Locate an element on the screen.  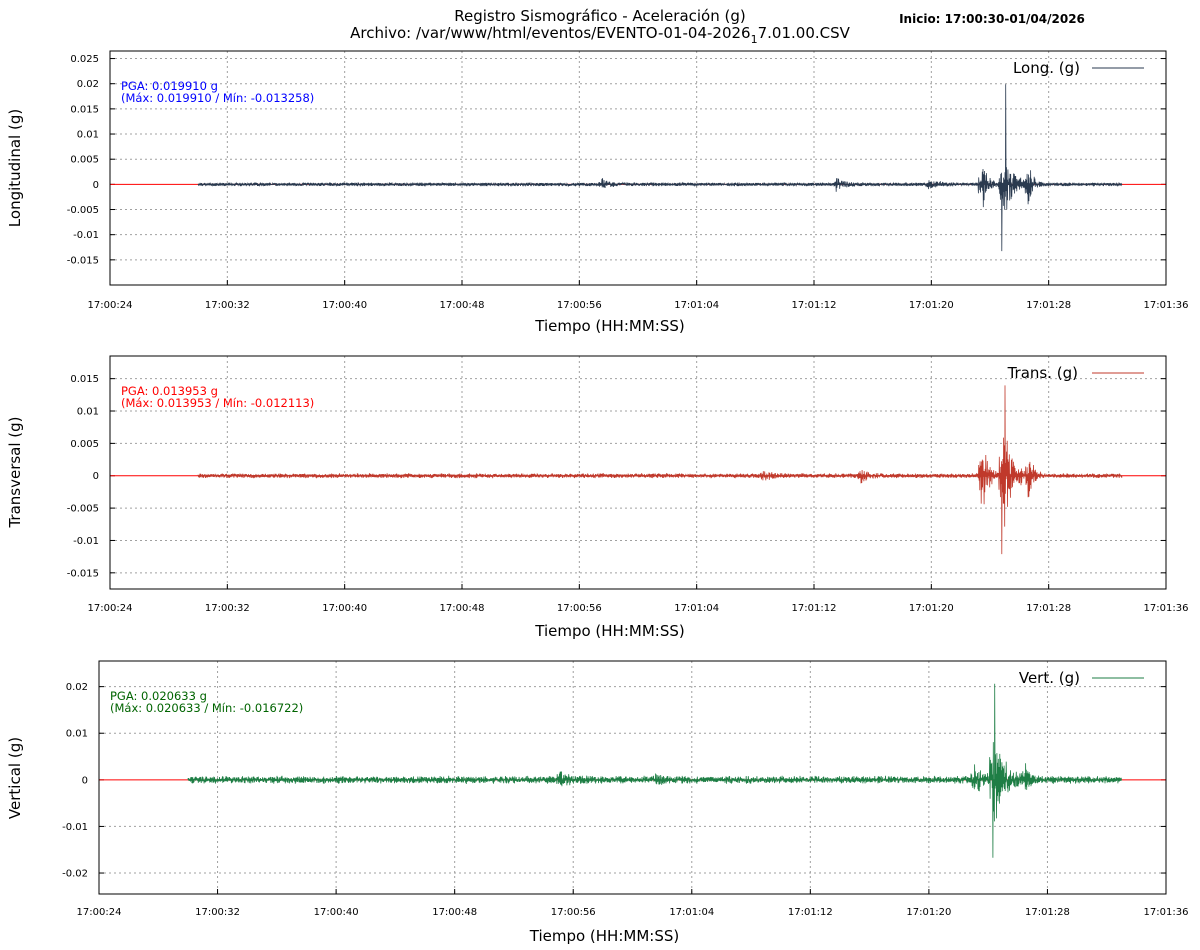
legend-label: Vert. (g) is located at coordinates (1049, 678).